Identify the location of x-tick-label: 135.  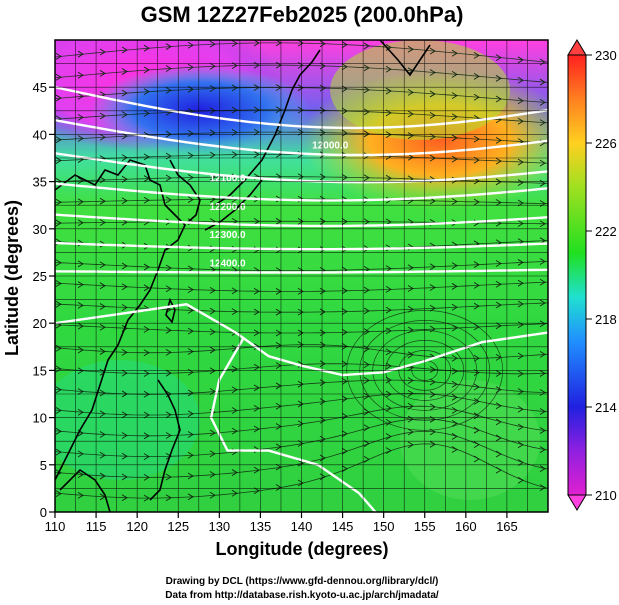
(261, 526).